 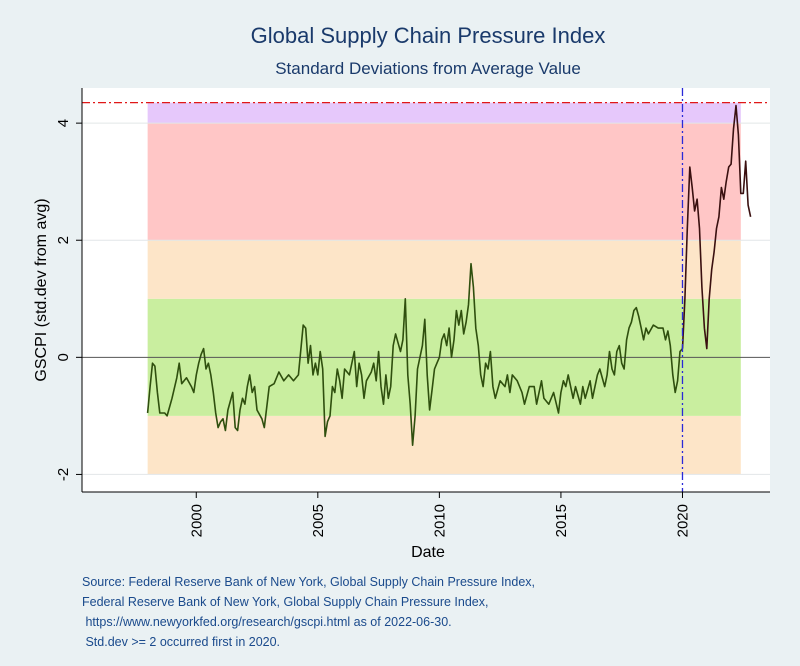 I want to click on y-tick-label: 2, so click(x=63, y=240).